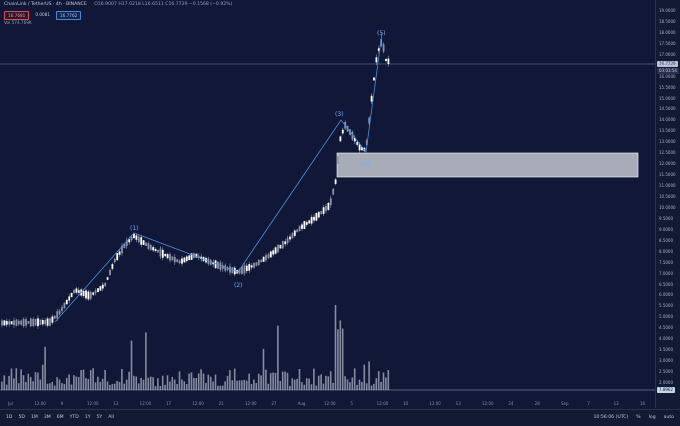  Describe the element at coordinates (652, 417) in the screenshot. I see `log-toggle: log` at that location.